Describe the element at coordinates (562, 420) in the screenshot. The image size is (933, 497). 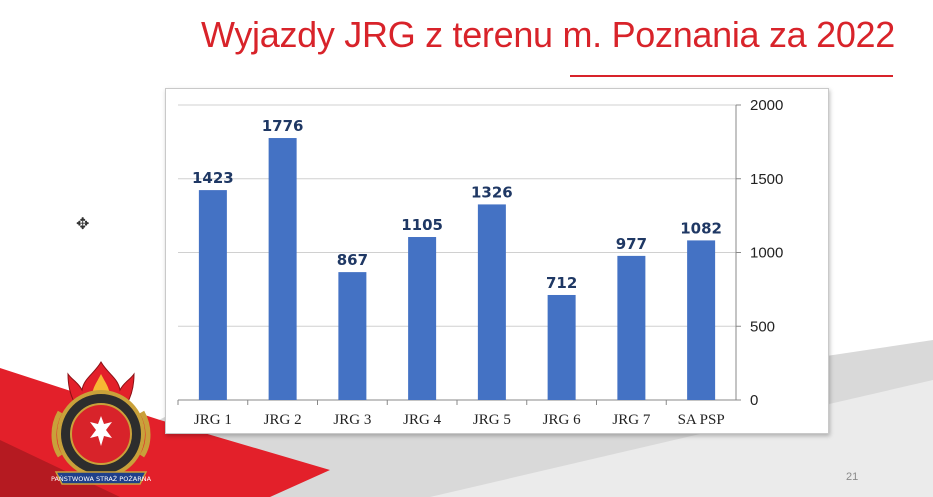
I see `x-tick-label: JRG 6` at that location.